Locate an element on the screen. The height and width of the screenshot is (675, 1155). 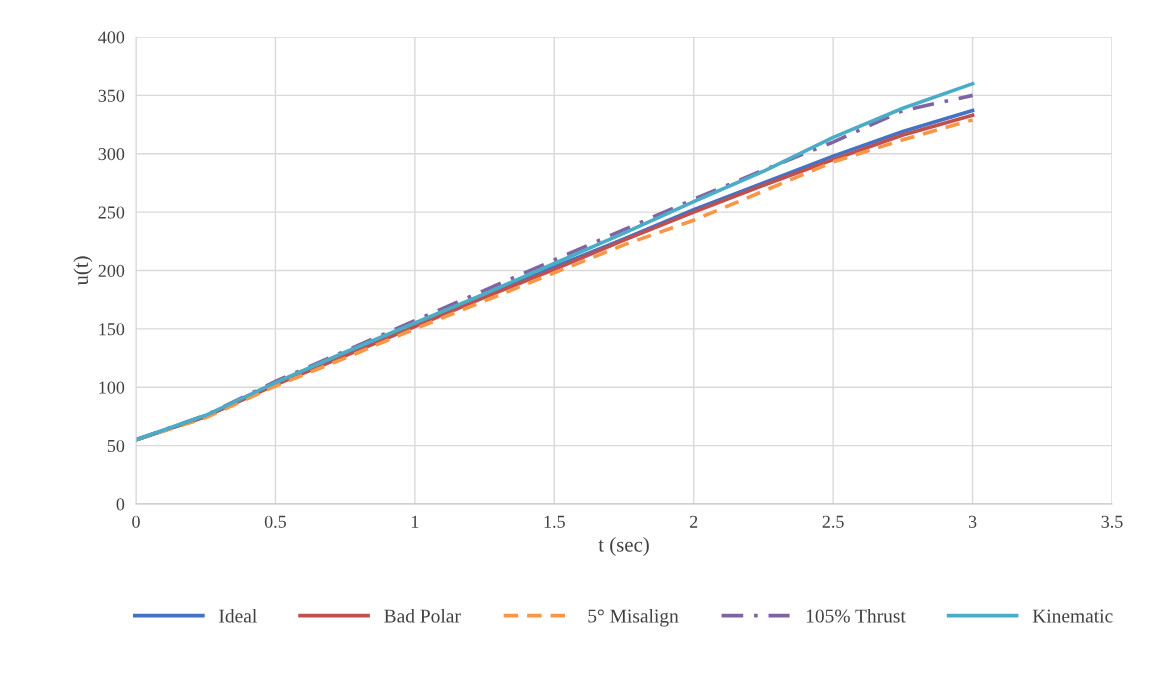
legend-label: Kinematic is located at coordinates (1072, 616).